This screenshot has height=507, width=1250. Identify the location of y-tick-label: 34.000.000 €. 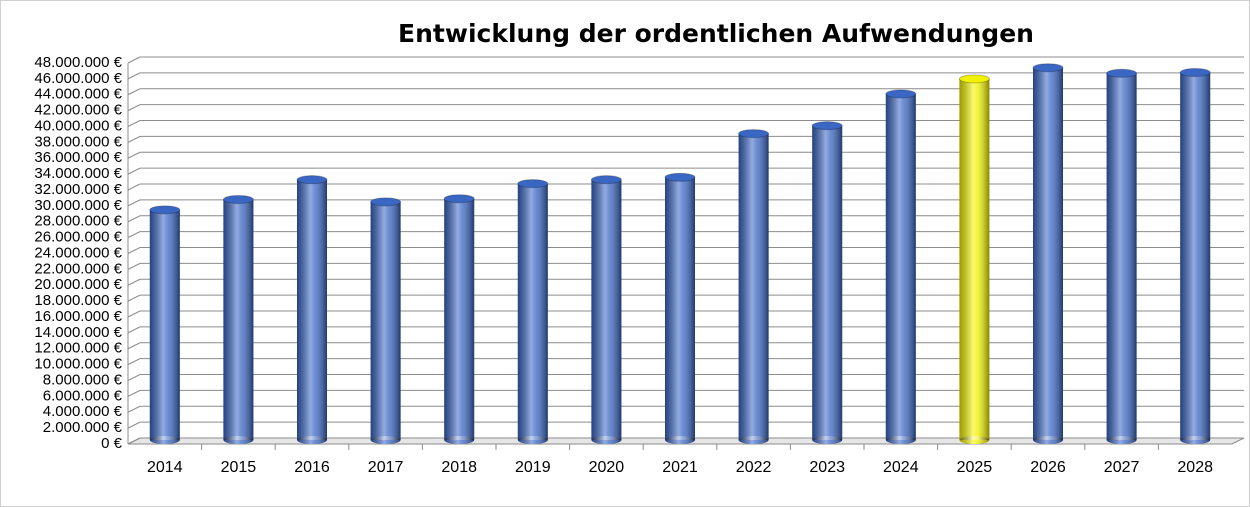
(78, 173).